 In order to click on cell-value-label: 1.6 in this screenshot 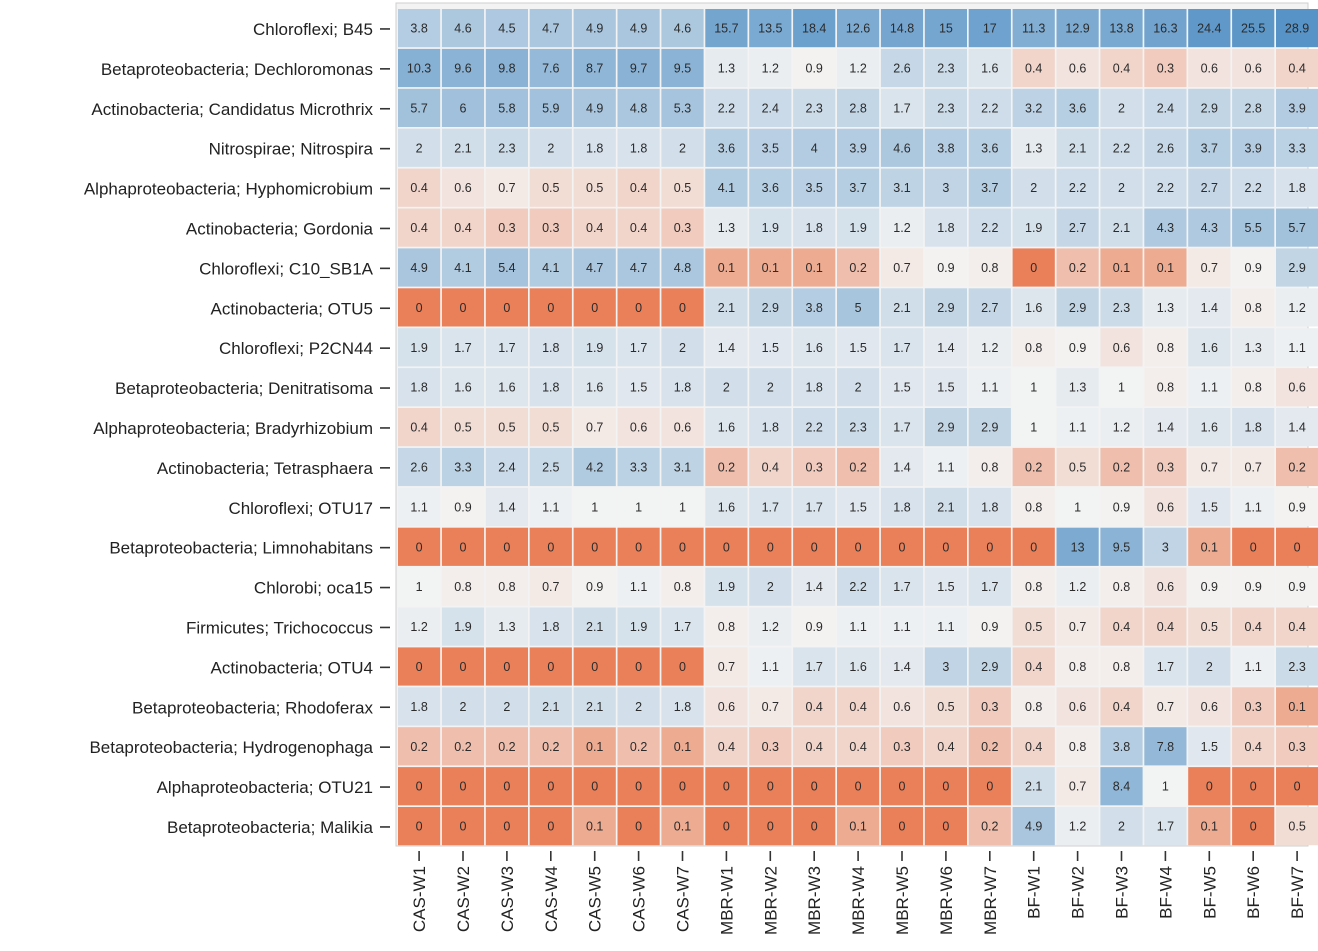, I will do `click(506, 388)`.